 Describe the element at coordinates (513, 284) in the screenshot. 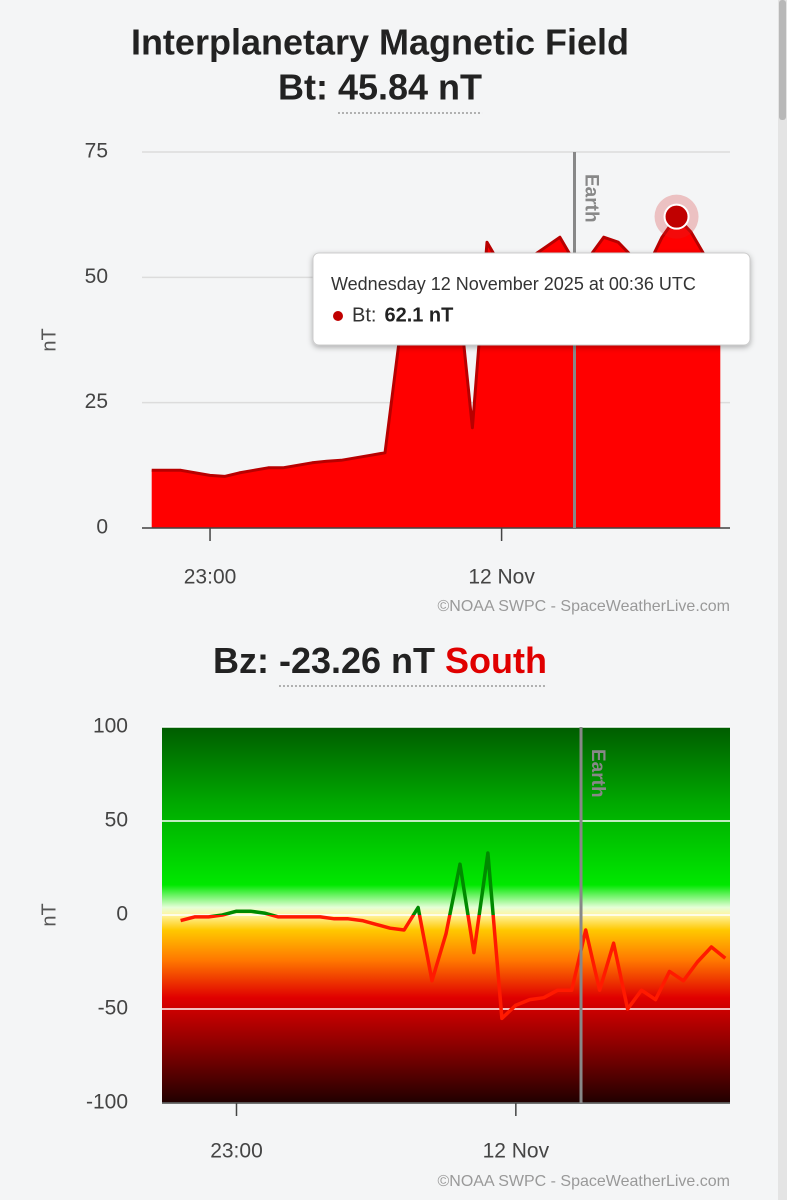

I see `tooltip-title: Wednesday 12 November 2025 at 00:36 UTC` at that location.